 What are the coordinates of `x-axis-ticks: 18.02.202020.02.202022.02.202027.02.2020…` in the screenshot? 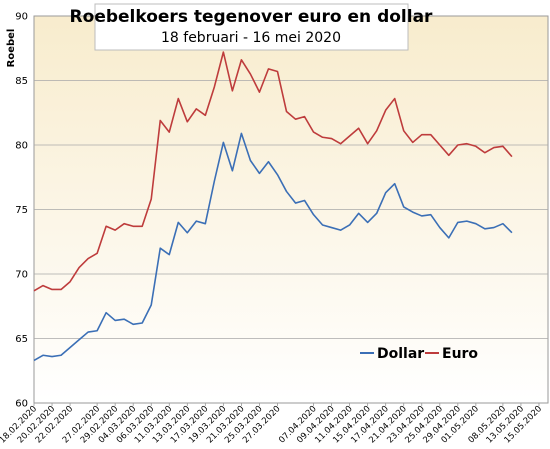 It's located at (272, 424).